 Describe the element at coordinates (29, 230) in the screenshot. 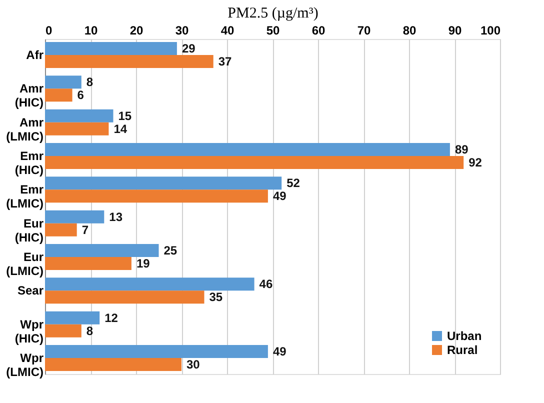

I see `y-tick-label: Eur (HIC)` at that location.